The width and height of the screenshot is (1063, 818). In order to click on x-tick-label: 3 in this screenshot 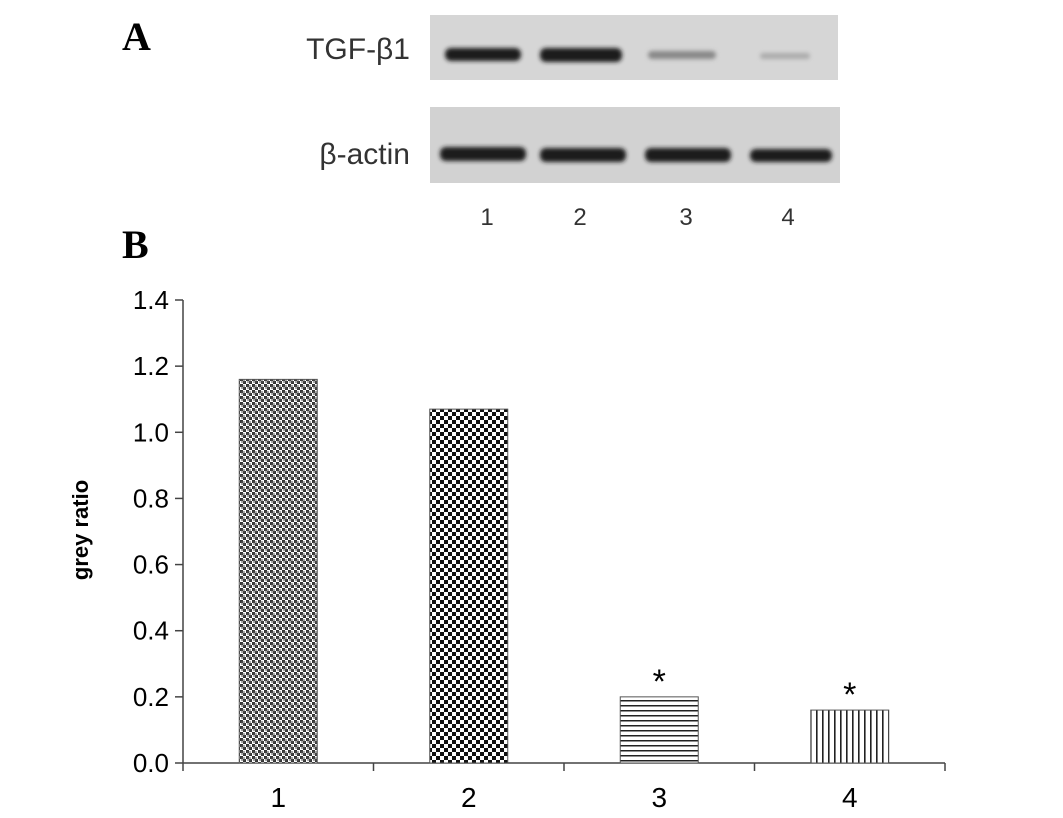, I will do `click(659, 797)`.